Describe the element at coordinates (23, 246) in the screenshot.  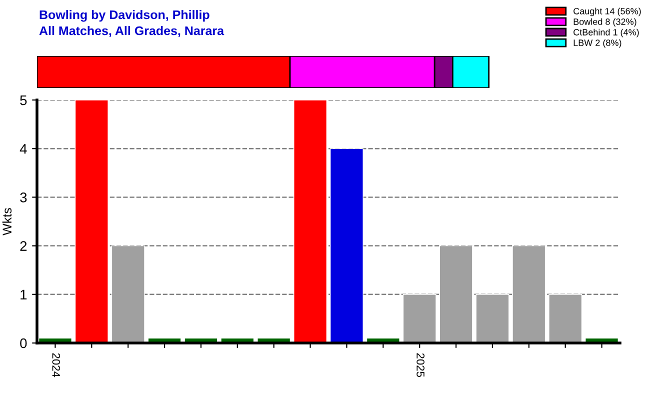
I see `y-tick-label: 2` at that location.